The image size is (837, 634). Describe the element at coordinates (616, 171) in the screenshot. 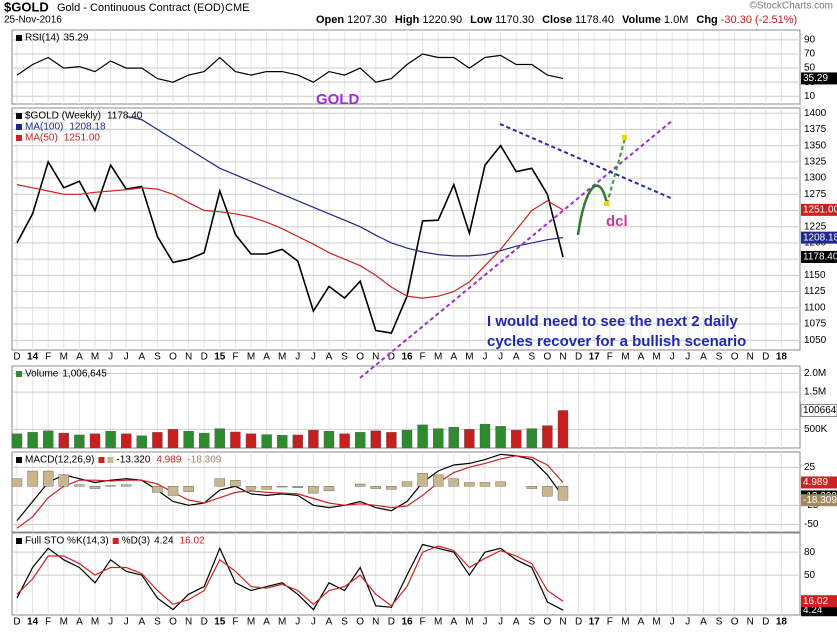

I see `projection-dash` at that location.